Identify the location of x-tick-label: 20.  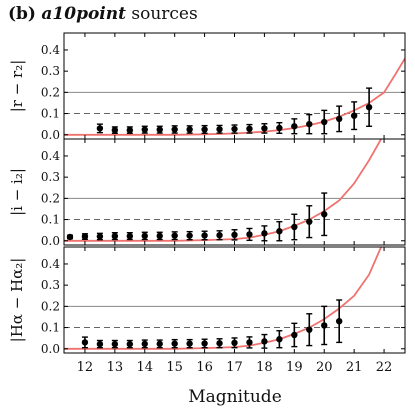
(324, 367).